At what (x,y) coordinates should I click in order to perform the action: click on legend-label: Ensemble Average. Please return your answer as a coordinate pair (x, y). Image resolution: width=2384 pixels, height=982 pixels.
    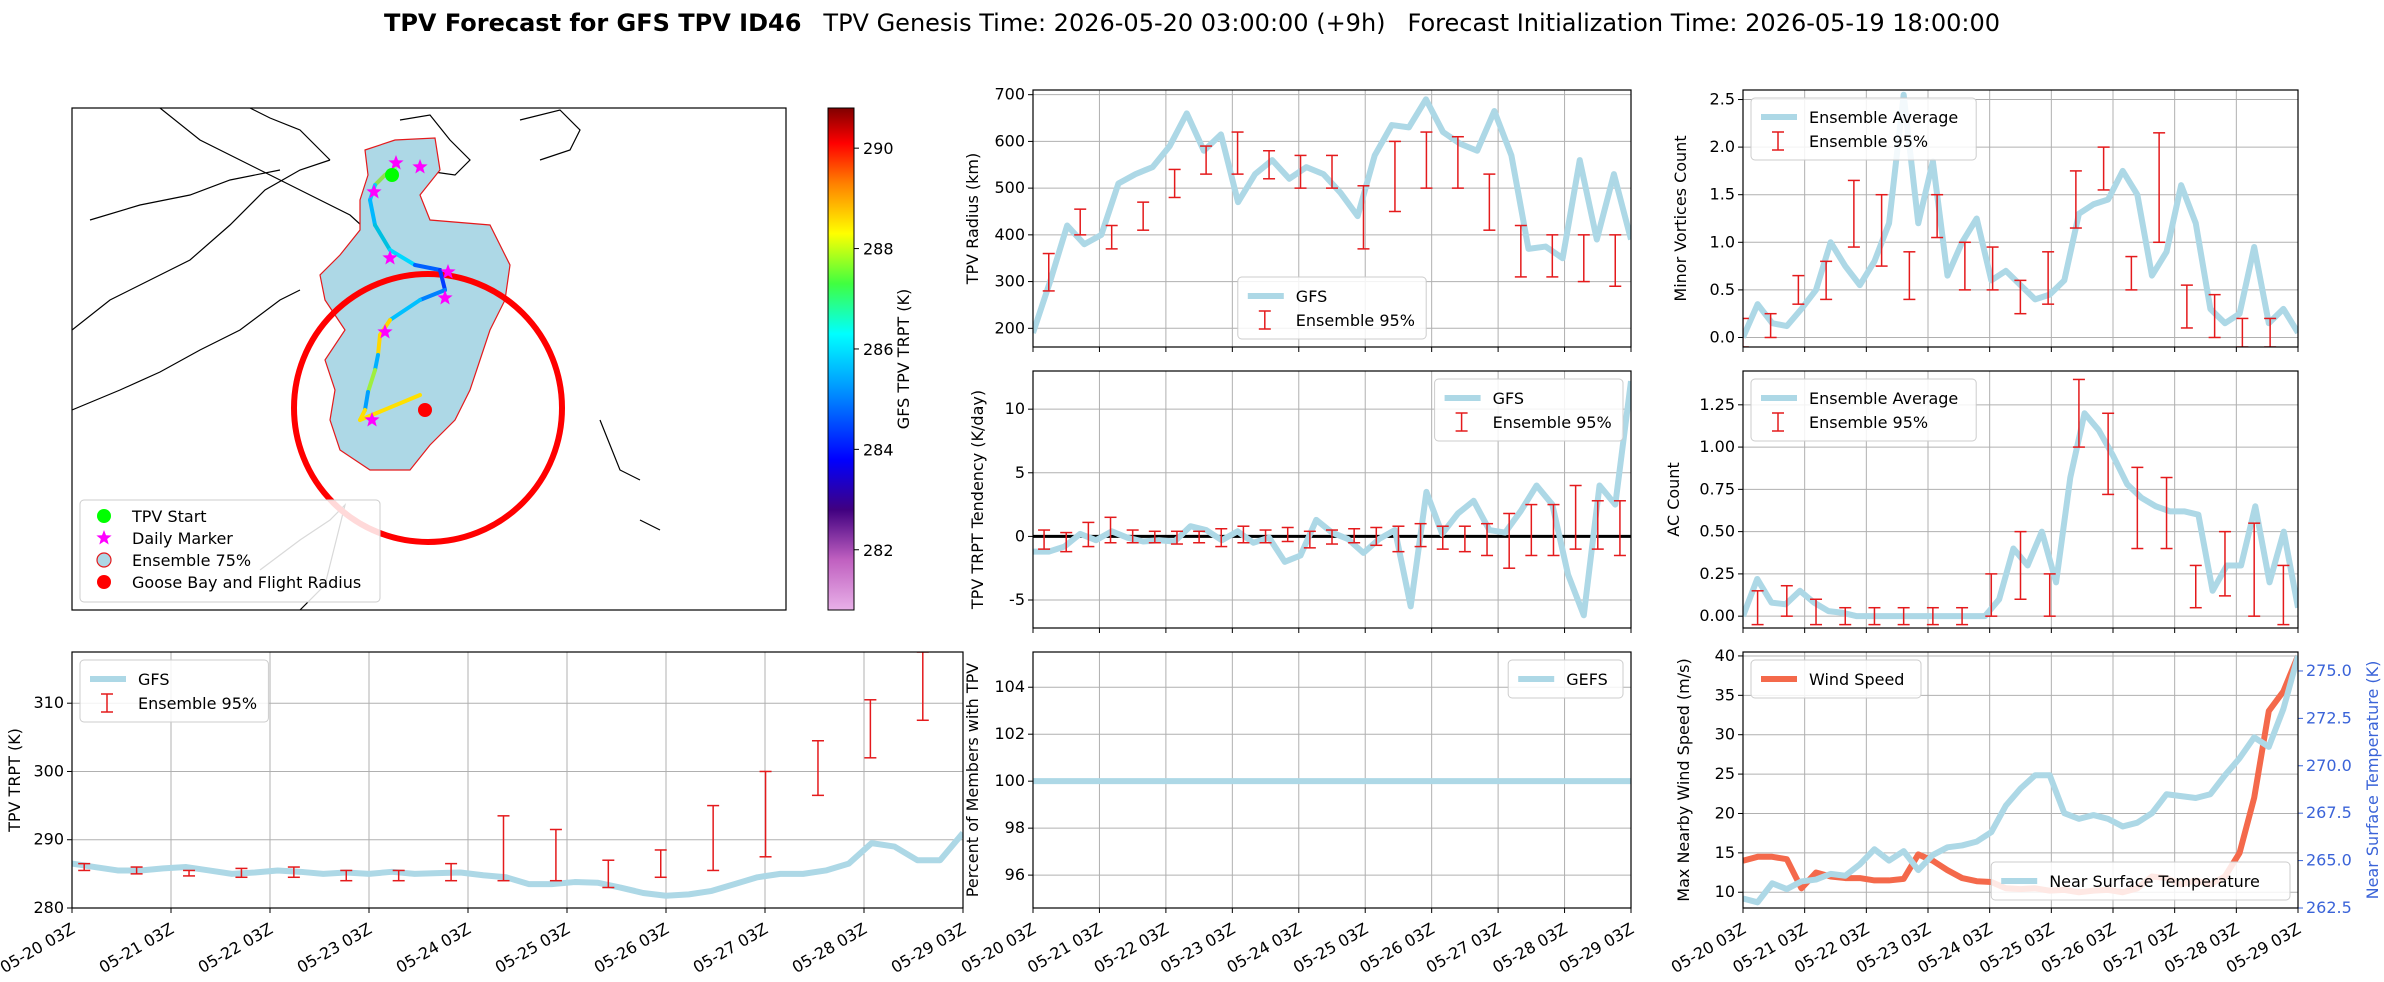
    Looking at the image, I should click on (1883, 398).